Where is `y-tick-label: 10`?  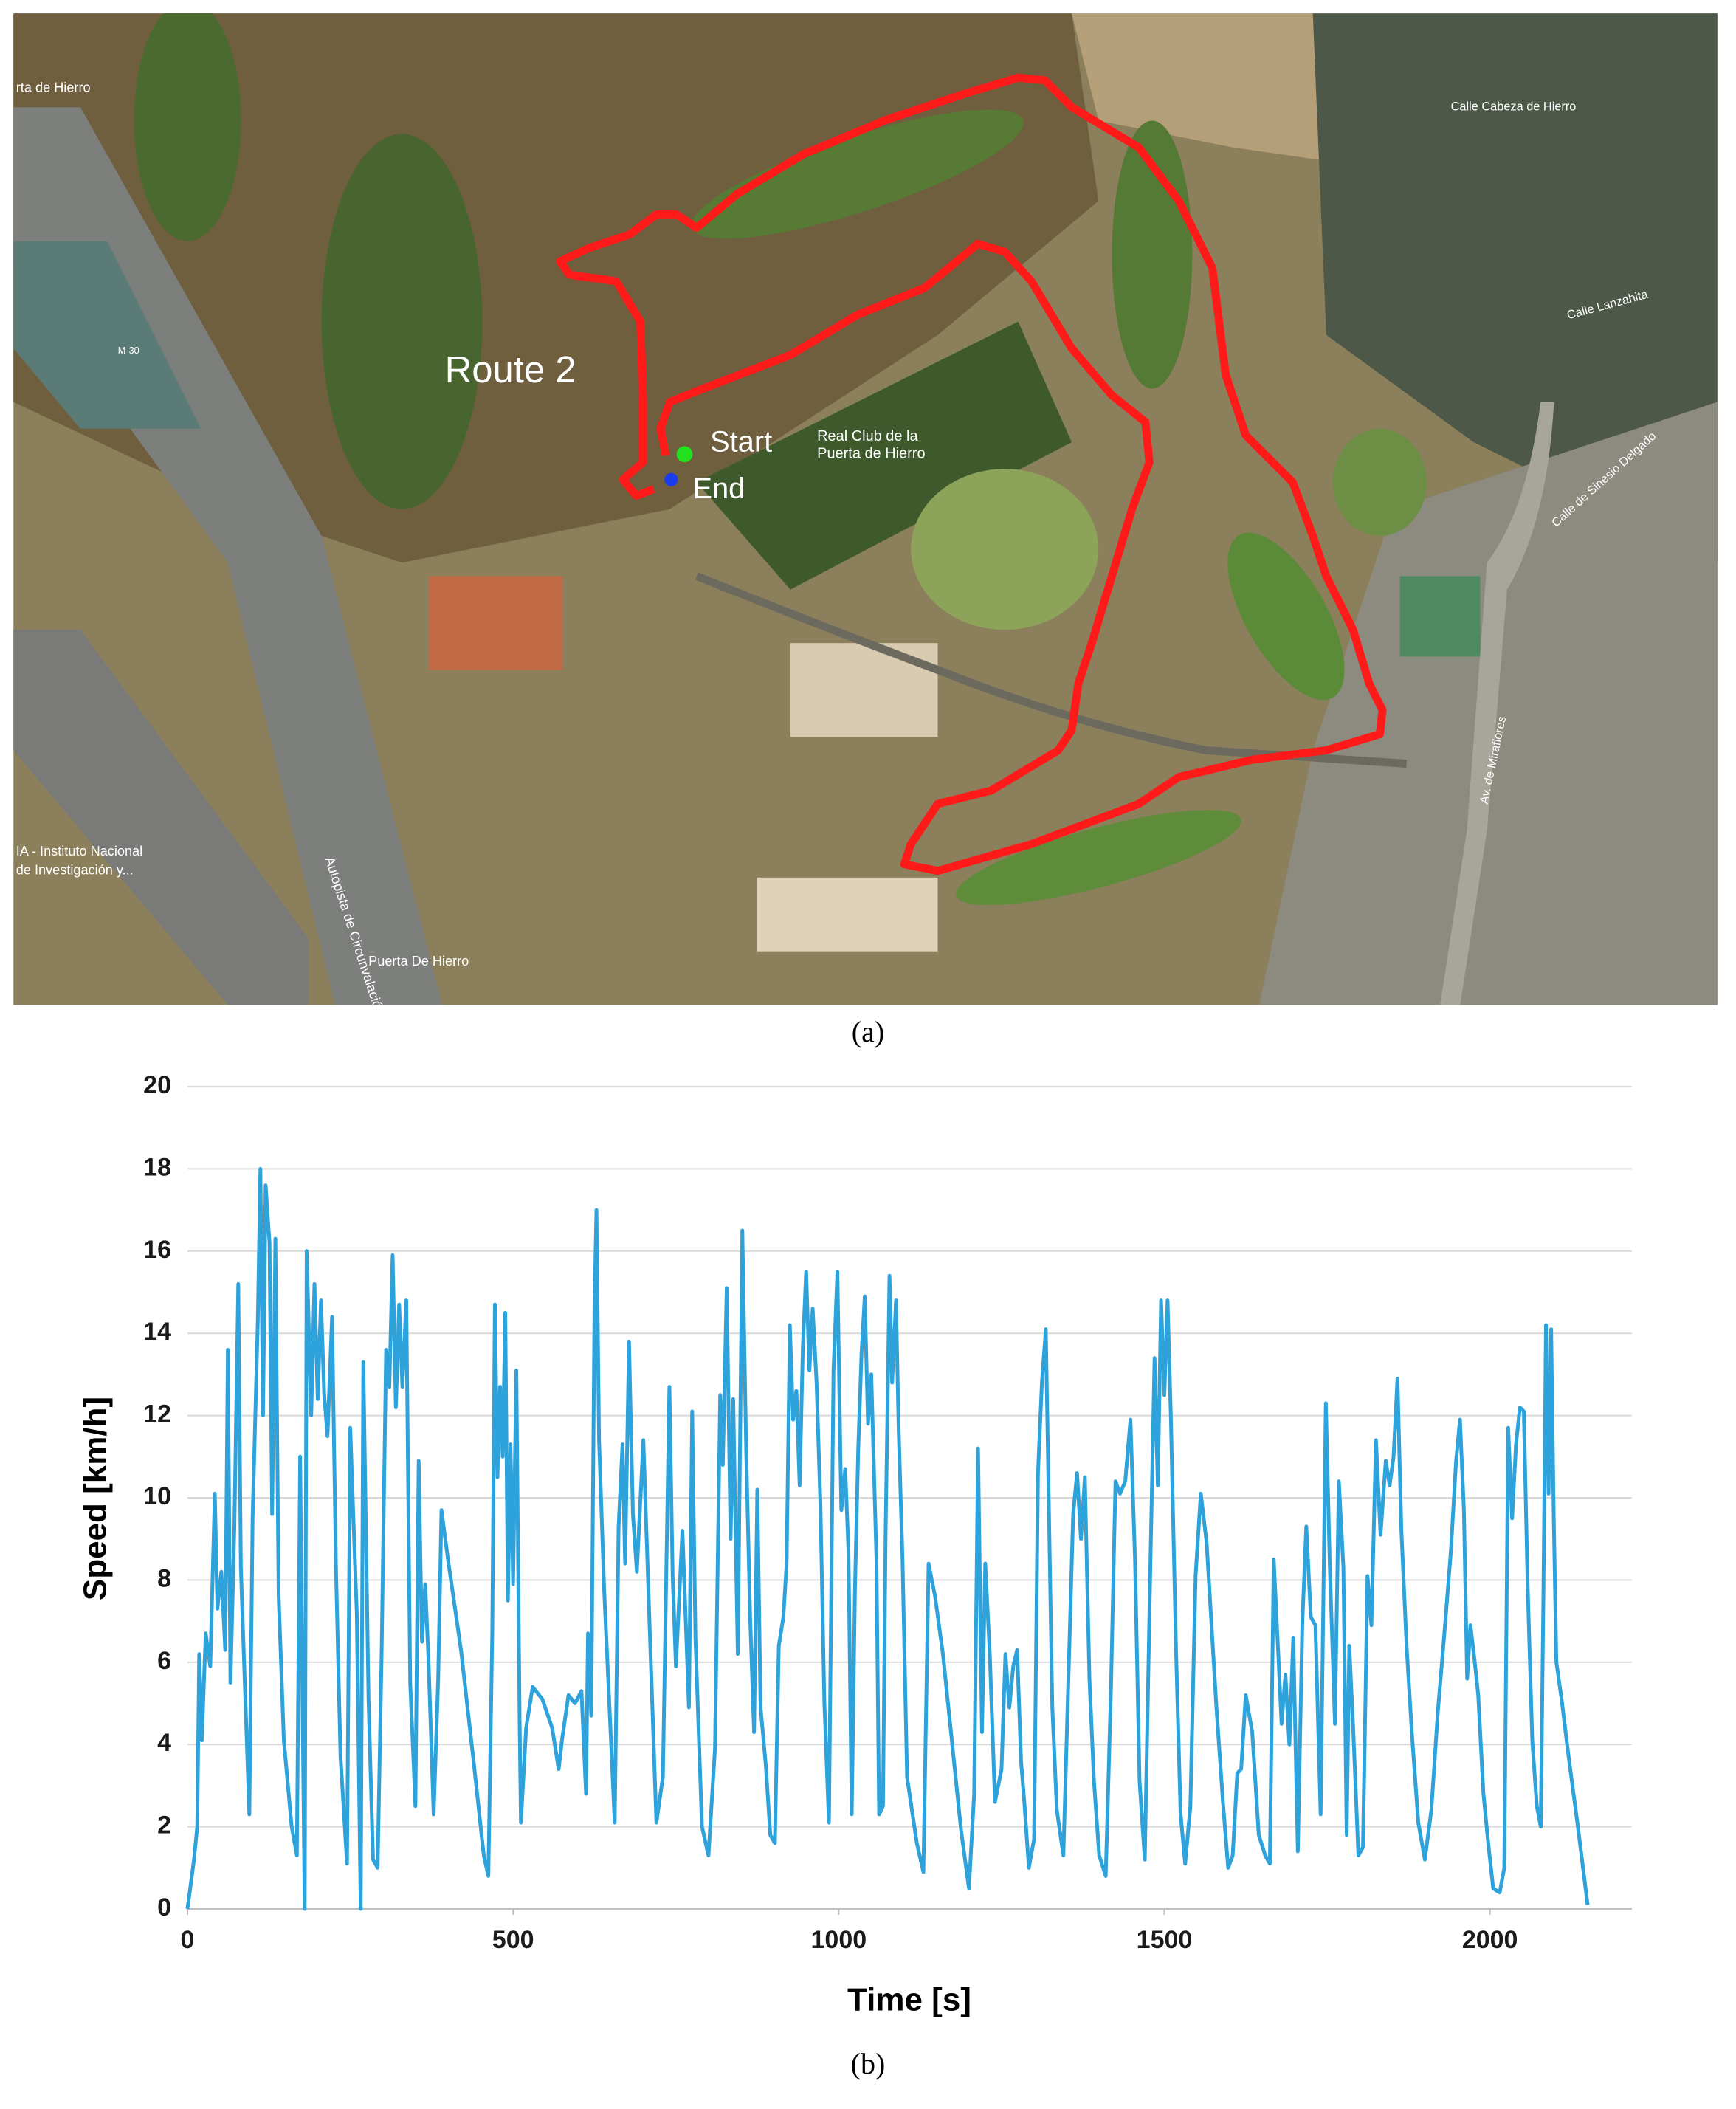 y-tick-label: 10 is located at coordinates (157, 1496).